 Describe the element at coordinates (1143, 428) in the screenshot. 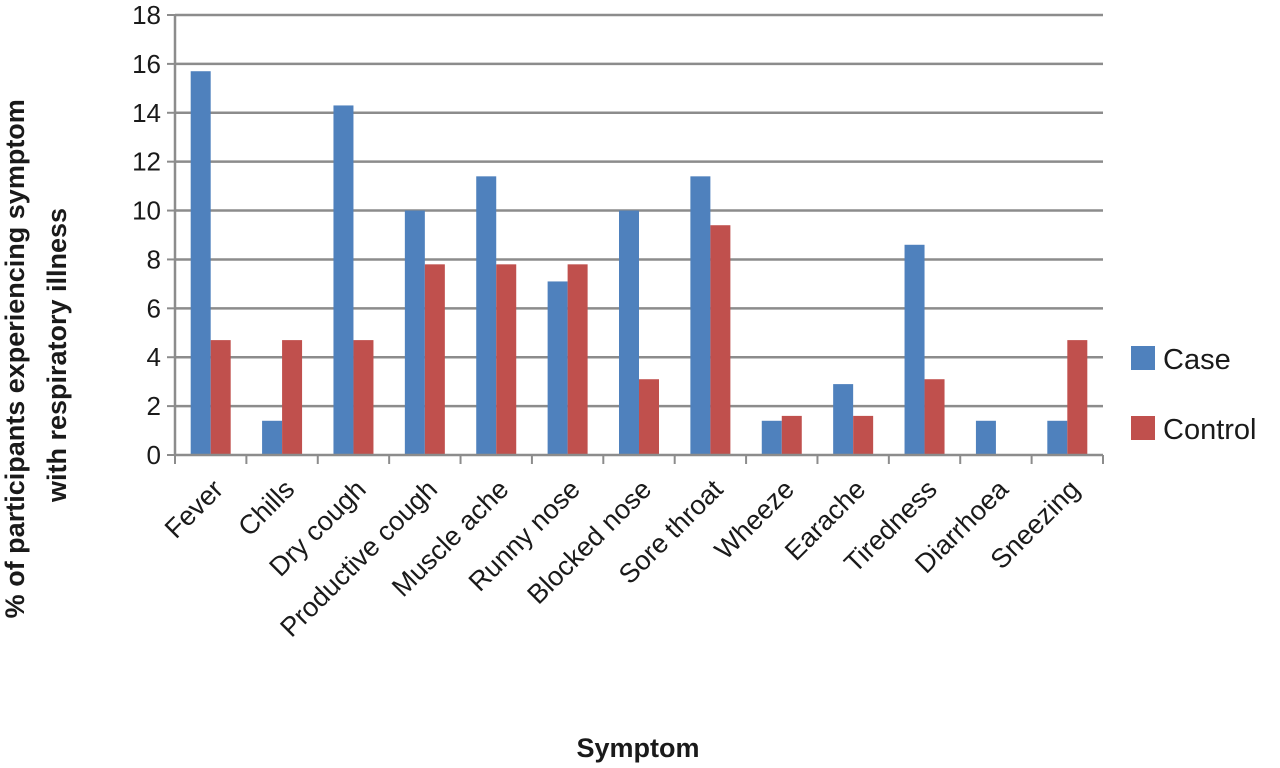

I see `legend-swatch-control` at that location.